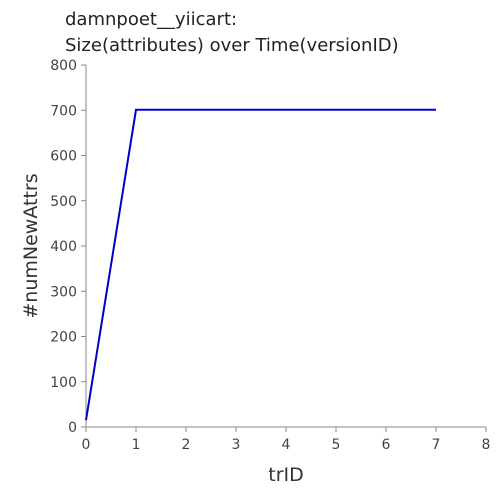 The width and height of the screenshot is (500, 504). Describe the element at coordinates (436, 445) in the screenshot. I see `x-tick-label: 7` at that location.